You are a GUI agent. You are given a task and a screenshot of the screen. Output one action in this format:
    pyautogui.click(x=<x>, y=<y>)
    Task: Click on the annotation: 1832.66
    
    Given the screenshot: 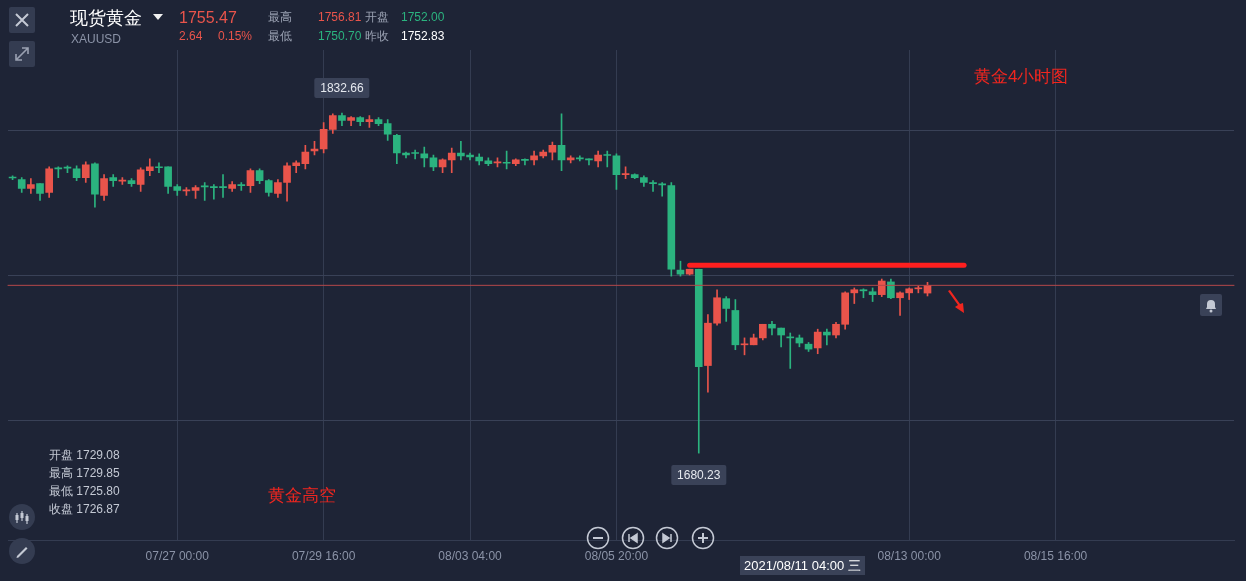 What is the action you would take?
    pyautogui.click(x=342, y=88)
    